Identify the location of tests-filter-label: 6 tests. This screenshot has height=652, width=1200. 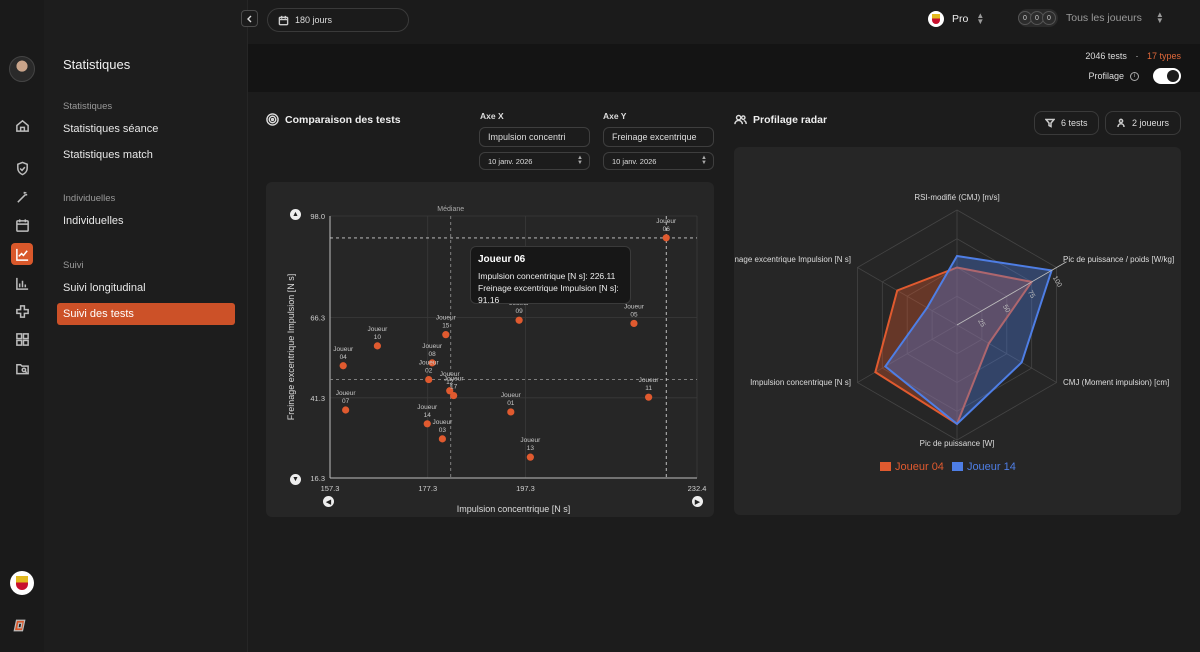
(1074, 123).